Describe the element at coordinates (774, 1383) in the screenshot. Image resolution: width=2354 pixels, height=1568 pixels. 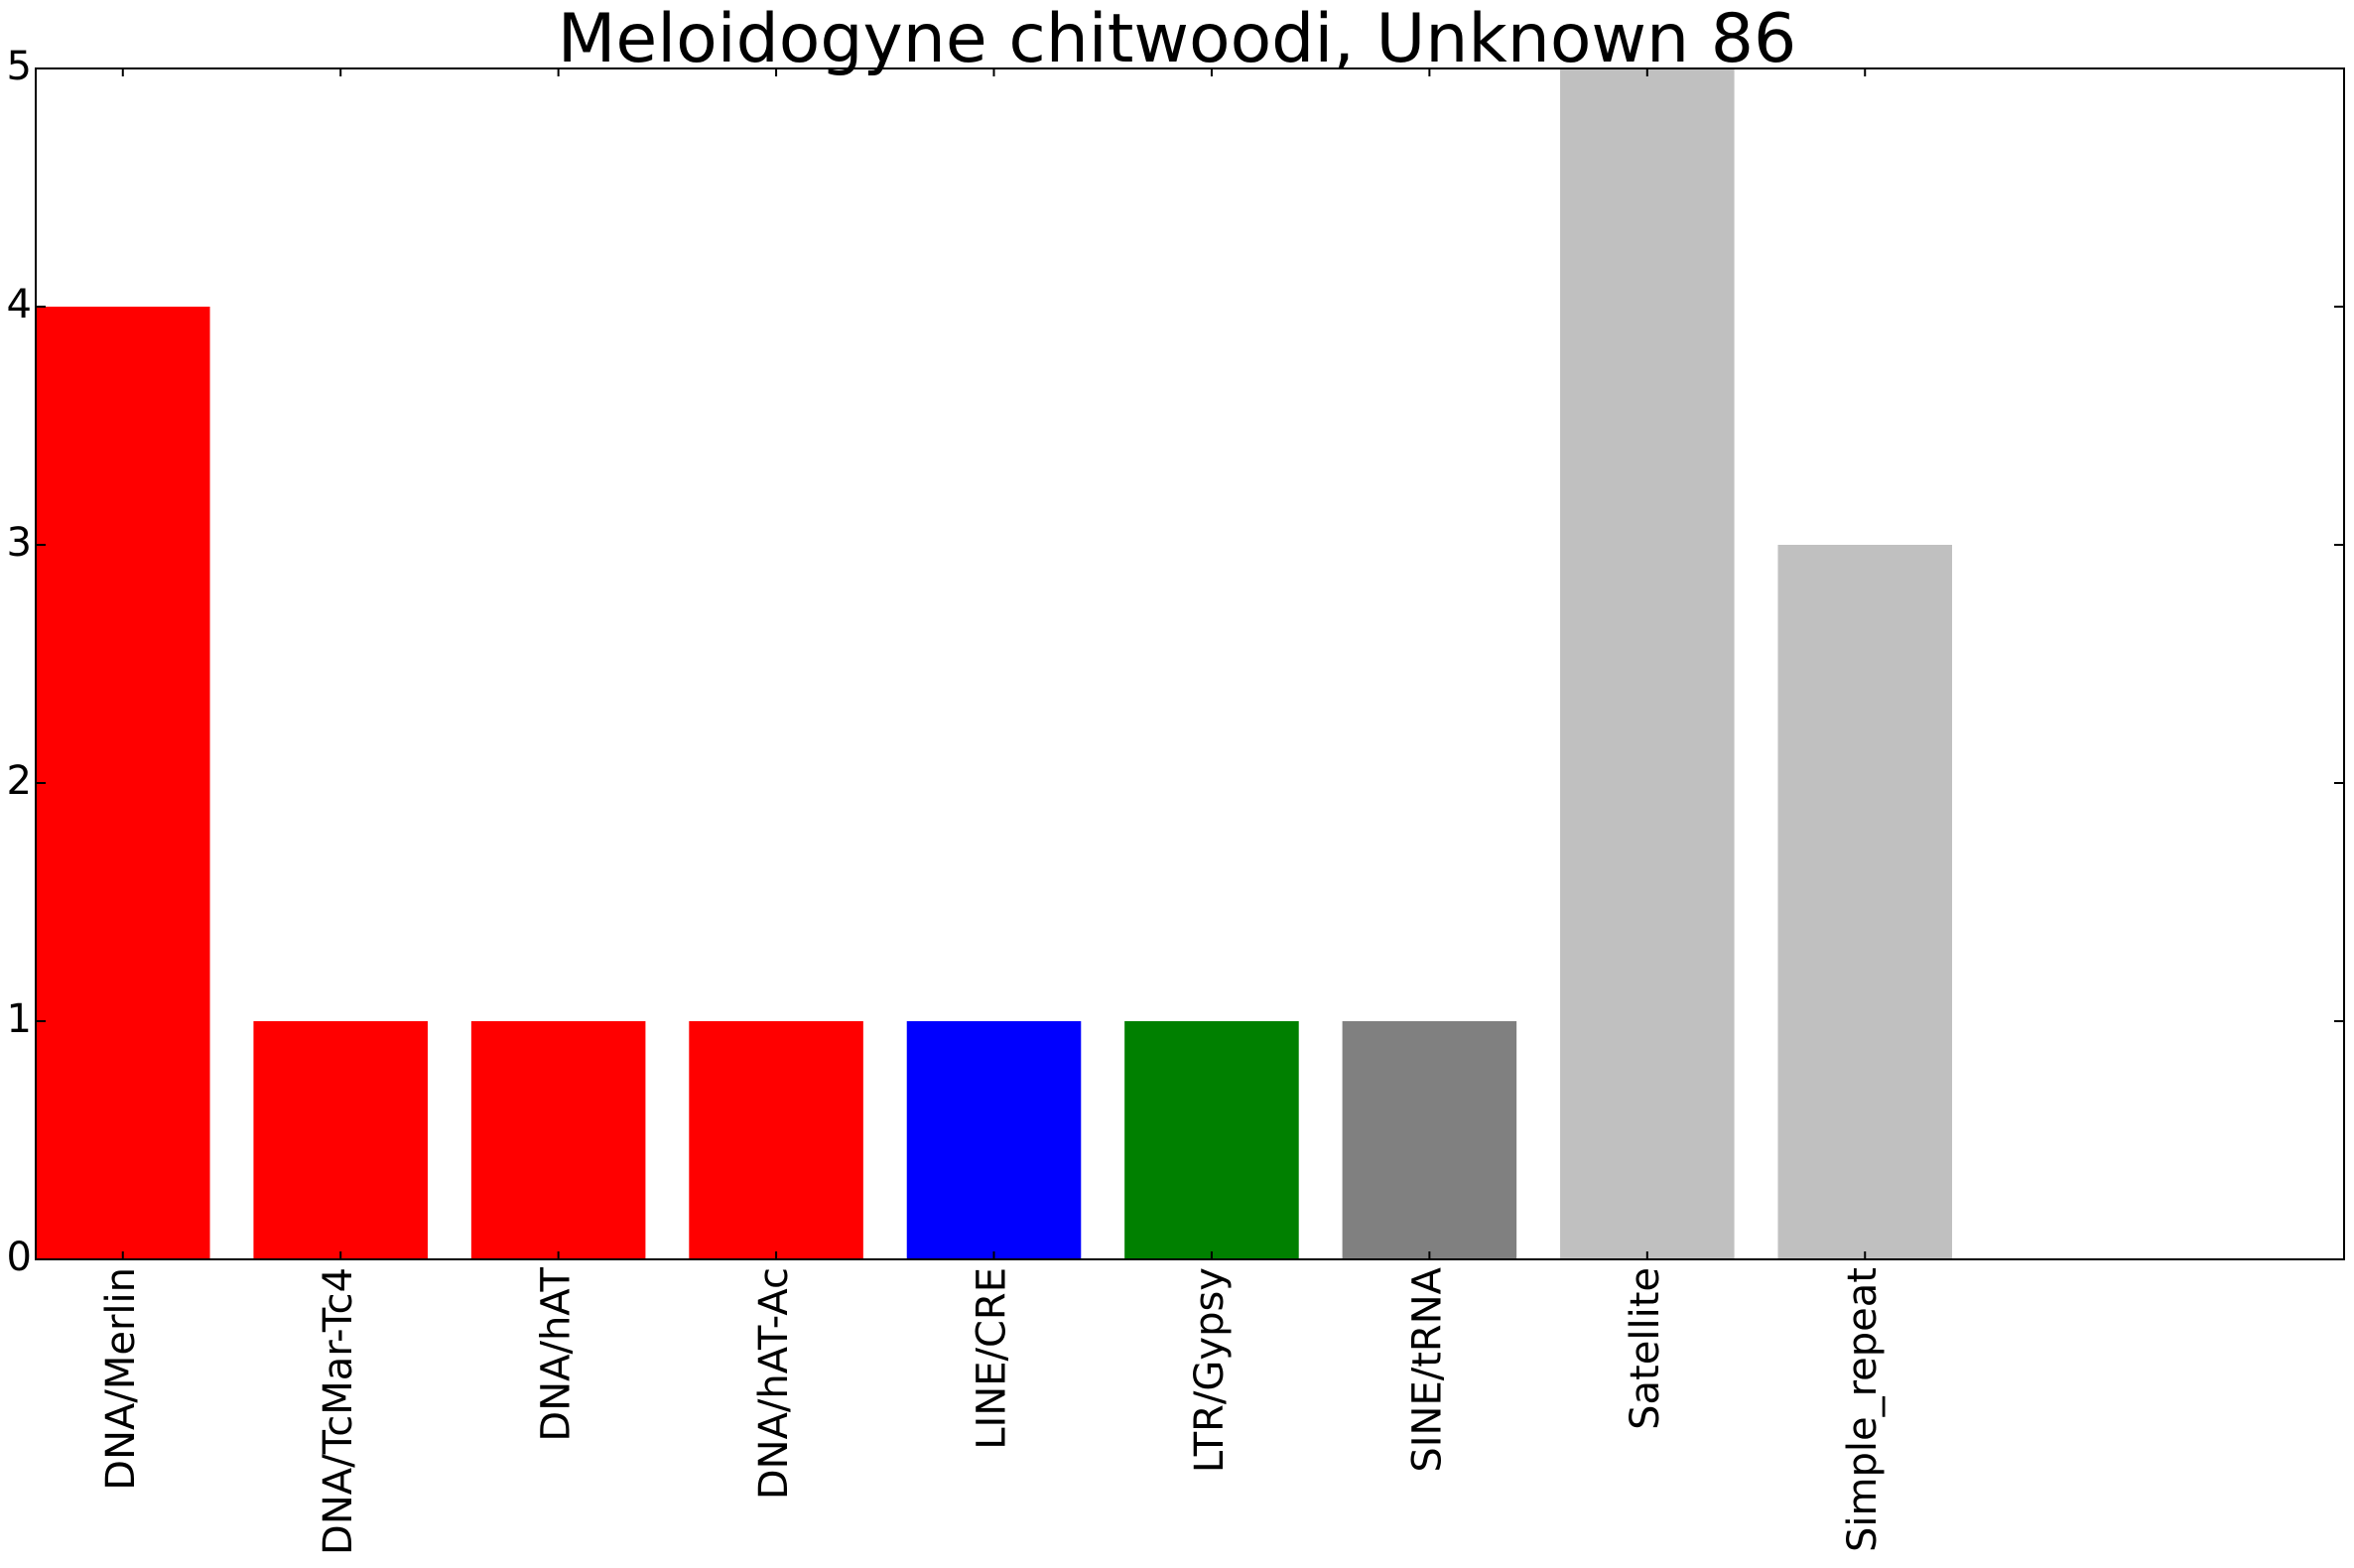
I see `x-tick-label: DNA/hAT-Ac` at that location.